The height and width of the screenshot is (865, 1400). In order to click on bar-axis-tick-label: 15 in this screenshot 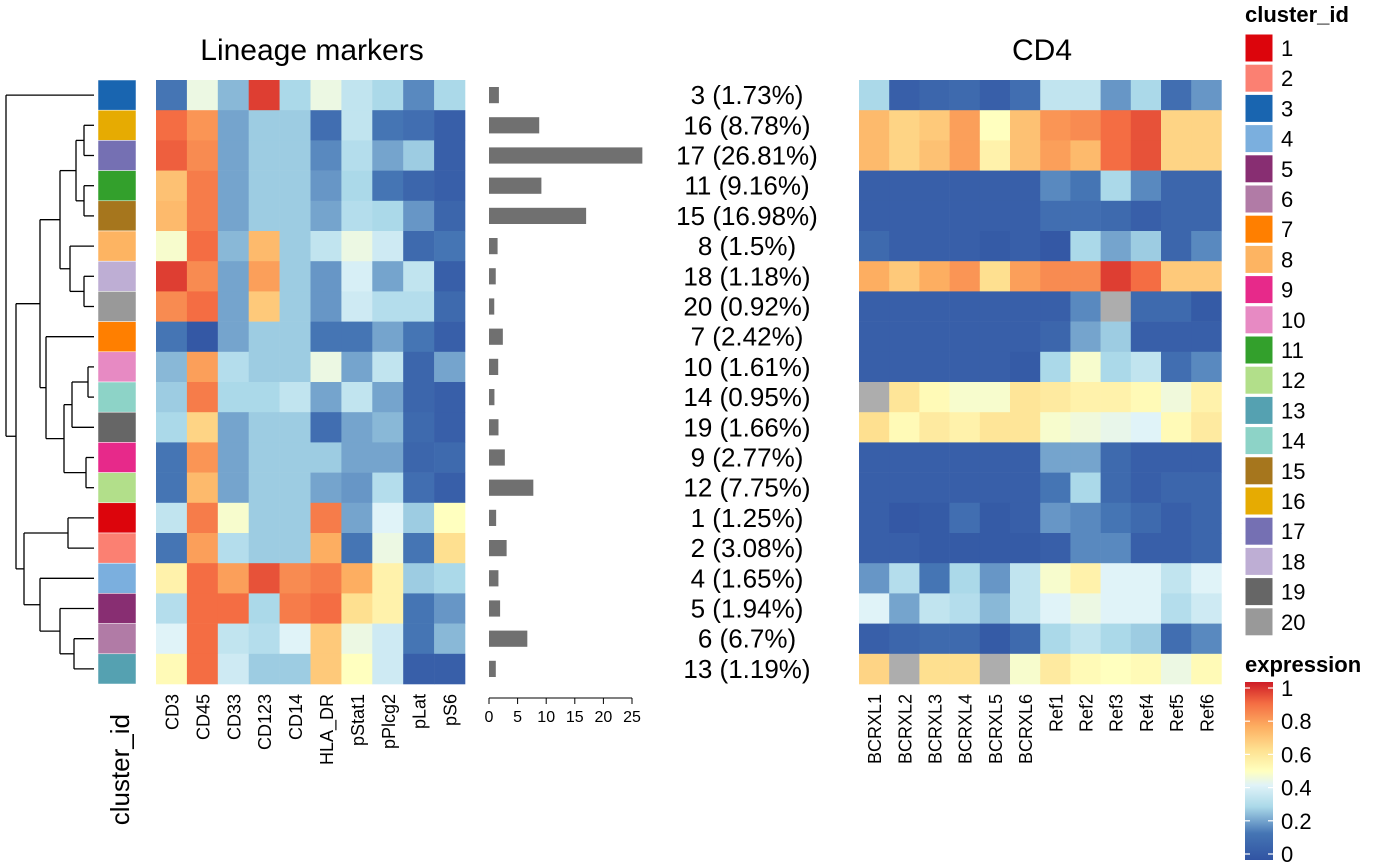, I will do `click(575, 717)`.